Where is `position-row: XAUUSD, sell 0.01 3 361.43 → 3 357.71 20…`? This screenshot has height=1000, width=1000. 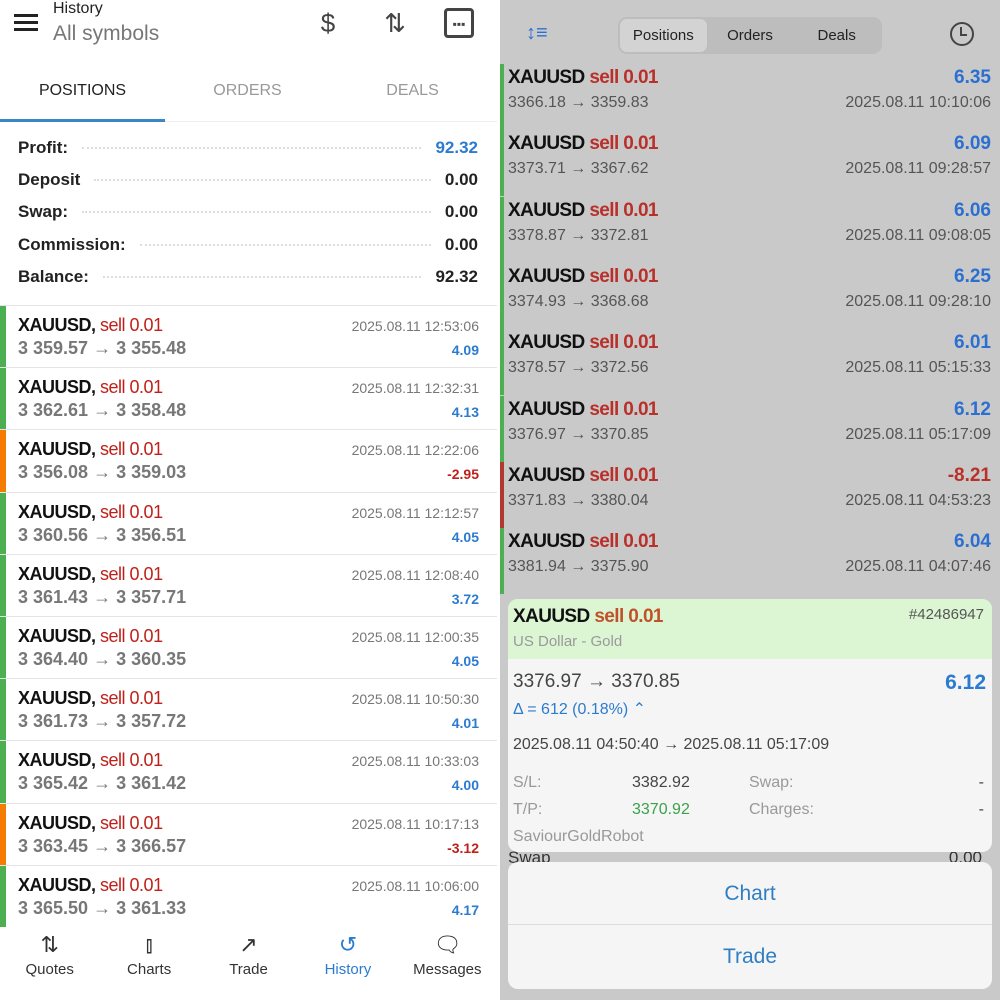 position-row: XAUUSD, sell 0.01 3 361.43 → 3 357.71 20… is located at coordinates (248, 584).